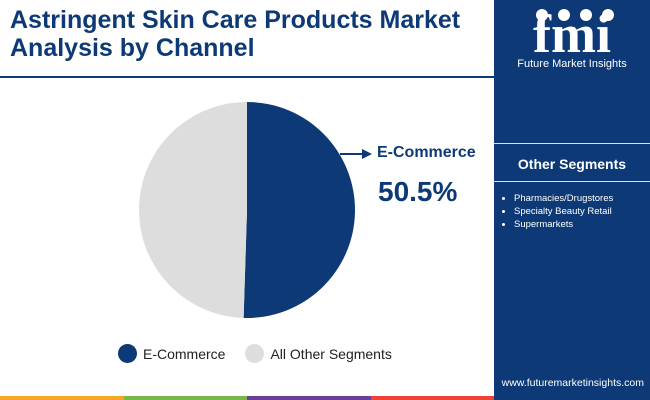 The width and height of the screenshot is (650, 400). What do you see at coordinates (572, 64) in the screenshot?
I see `logo-subtitle: Future Market Insights` at bounding box center [572, 64].